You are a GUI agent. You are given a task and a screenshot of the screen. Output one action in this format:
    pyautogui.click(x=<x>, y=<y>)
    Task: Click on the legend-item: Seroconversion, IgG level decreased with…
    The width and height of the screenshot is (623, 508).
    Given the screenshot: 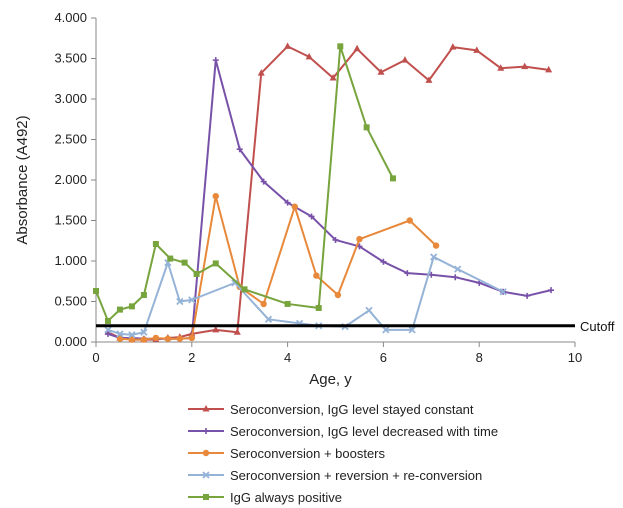 What is the action you would take?
    pyautogui.click(x=343, y=431)
    